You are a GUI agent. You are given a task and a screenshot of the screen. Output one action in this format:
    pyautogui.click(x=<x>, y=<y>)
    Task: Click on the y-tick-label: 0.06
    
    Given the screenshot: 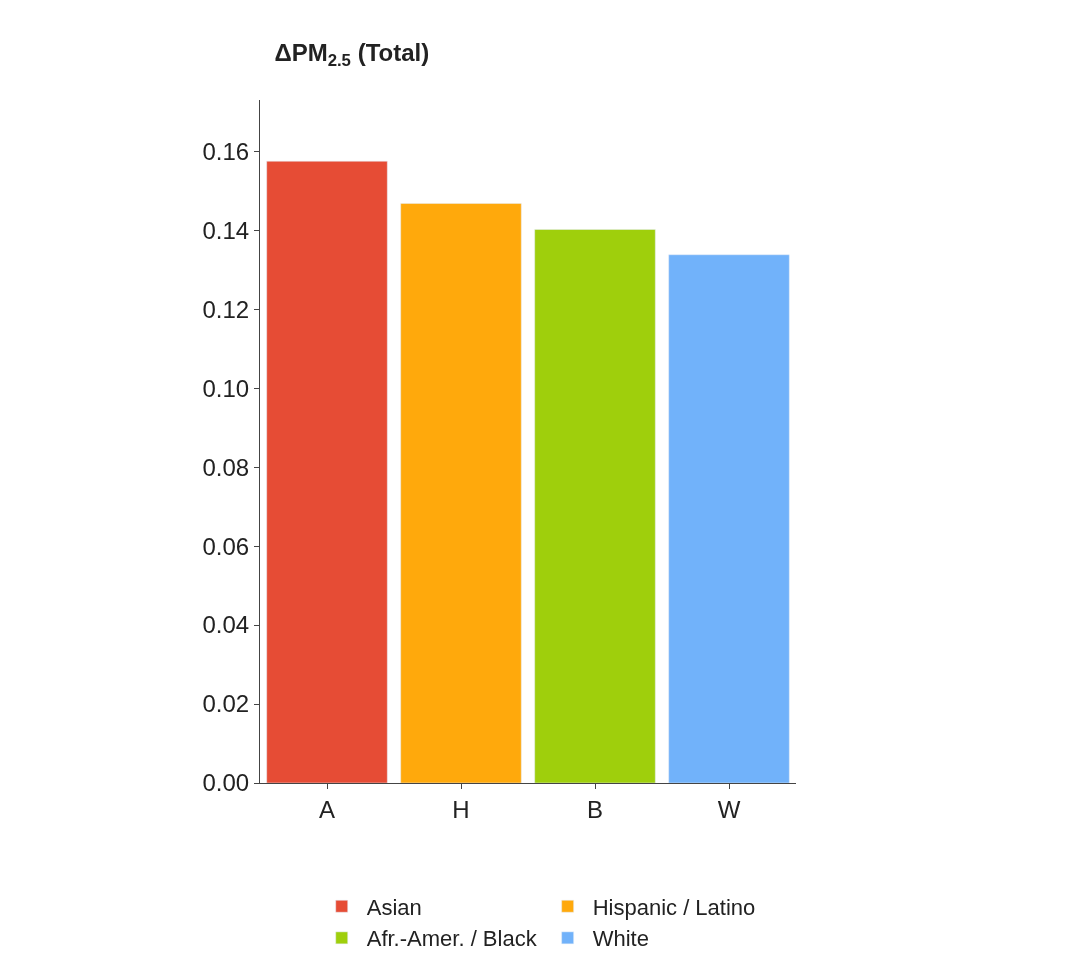 What is the action you would take?
    pyautogui.click(x=226, y=546)
    